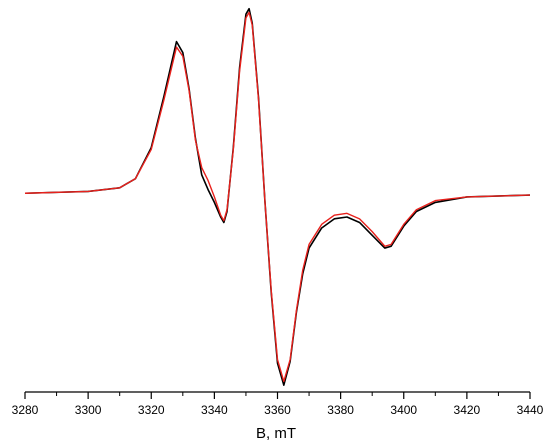 The image size is (550, 446). Describe the element at coordinates (403, 410) in the screenshot. I see `x-tick-label: 3400` at that location.